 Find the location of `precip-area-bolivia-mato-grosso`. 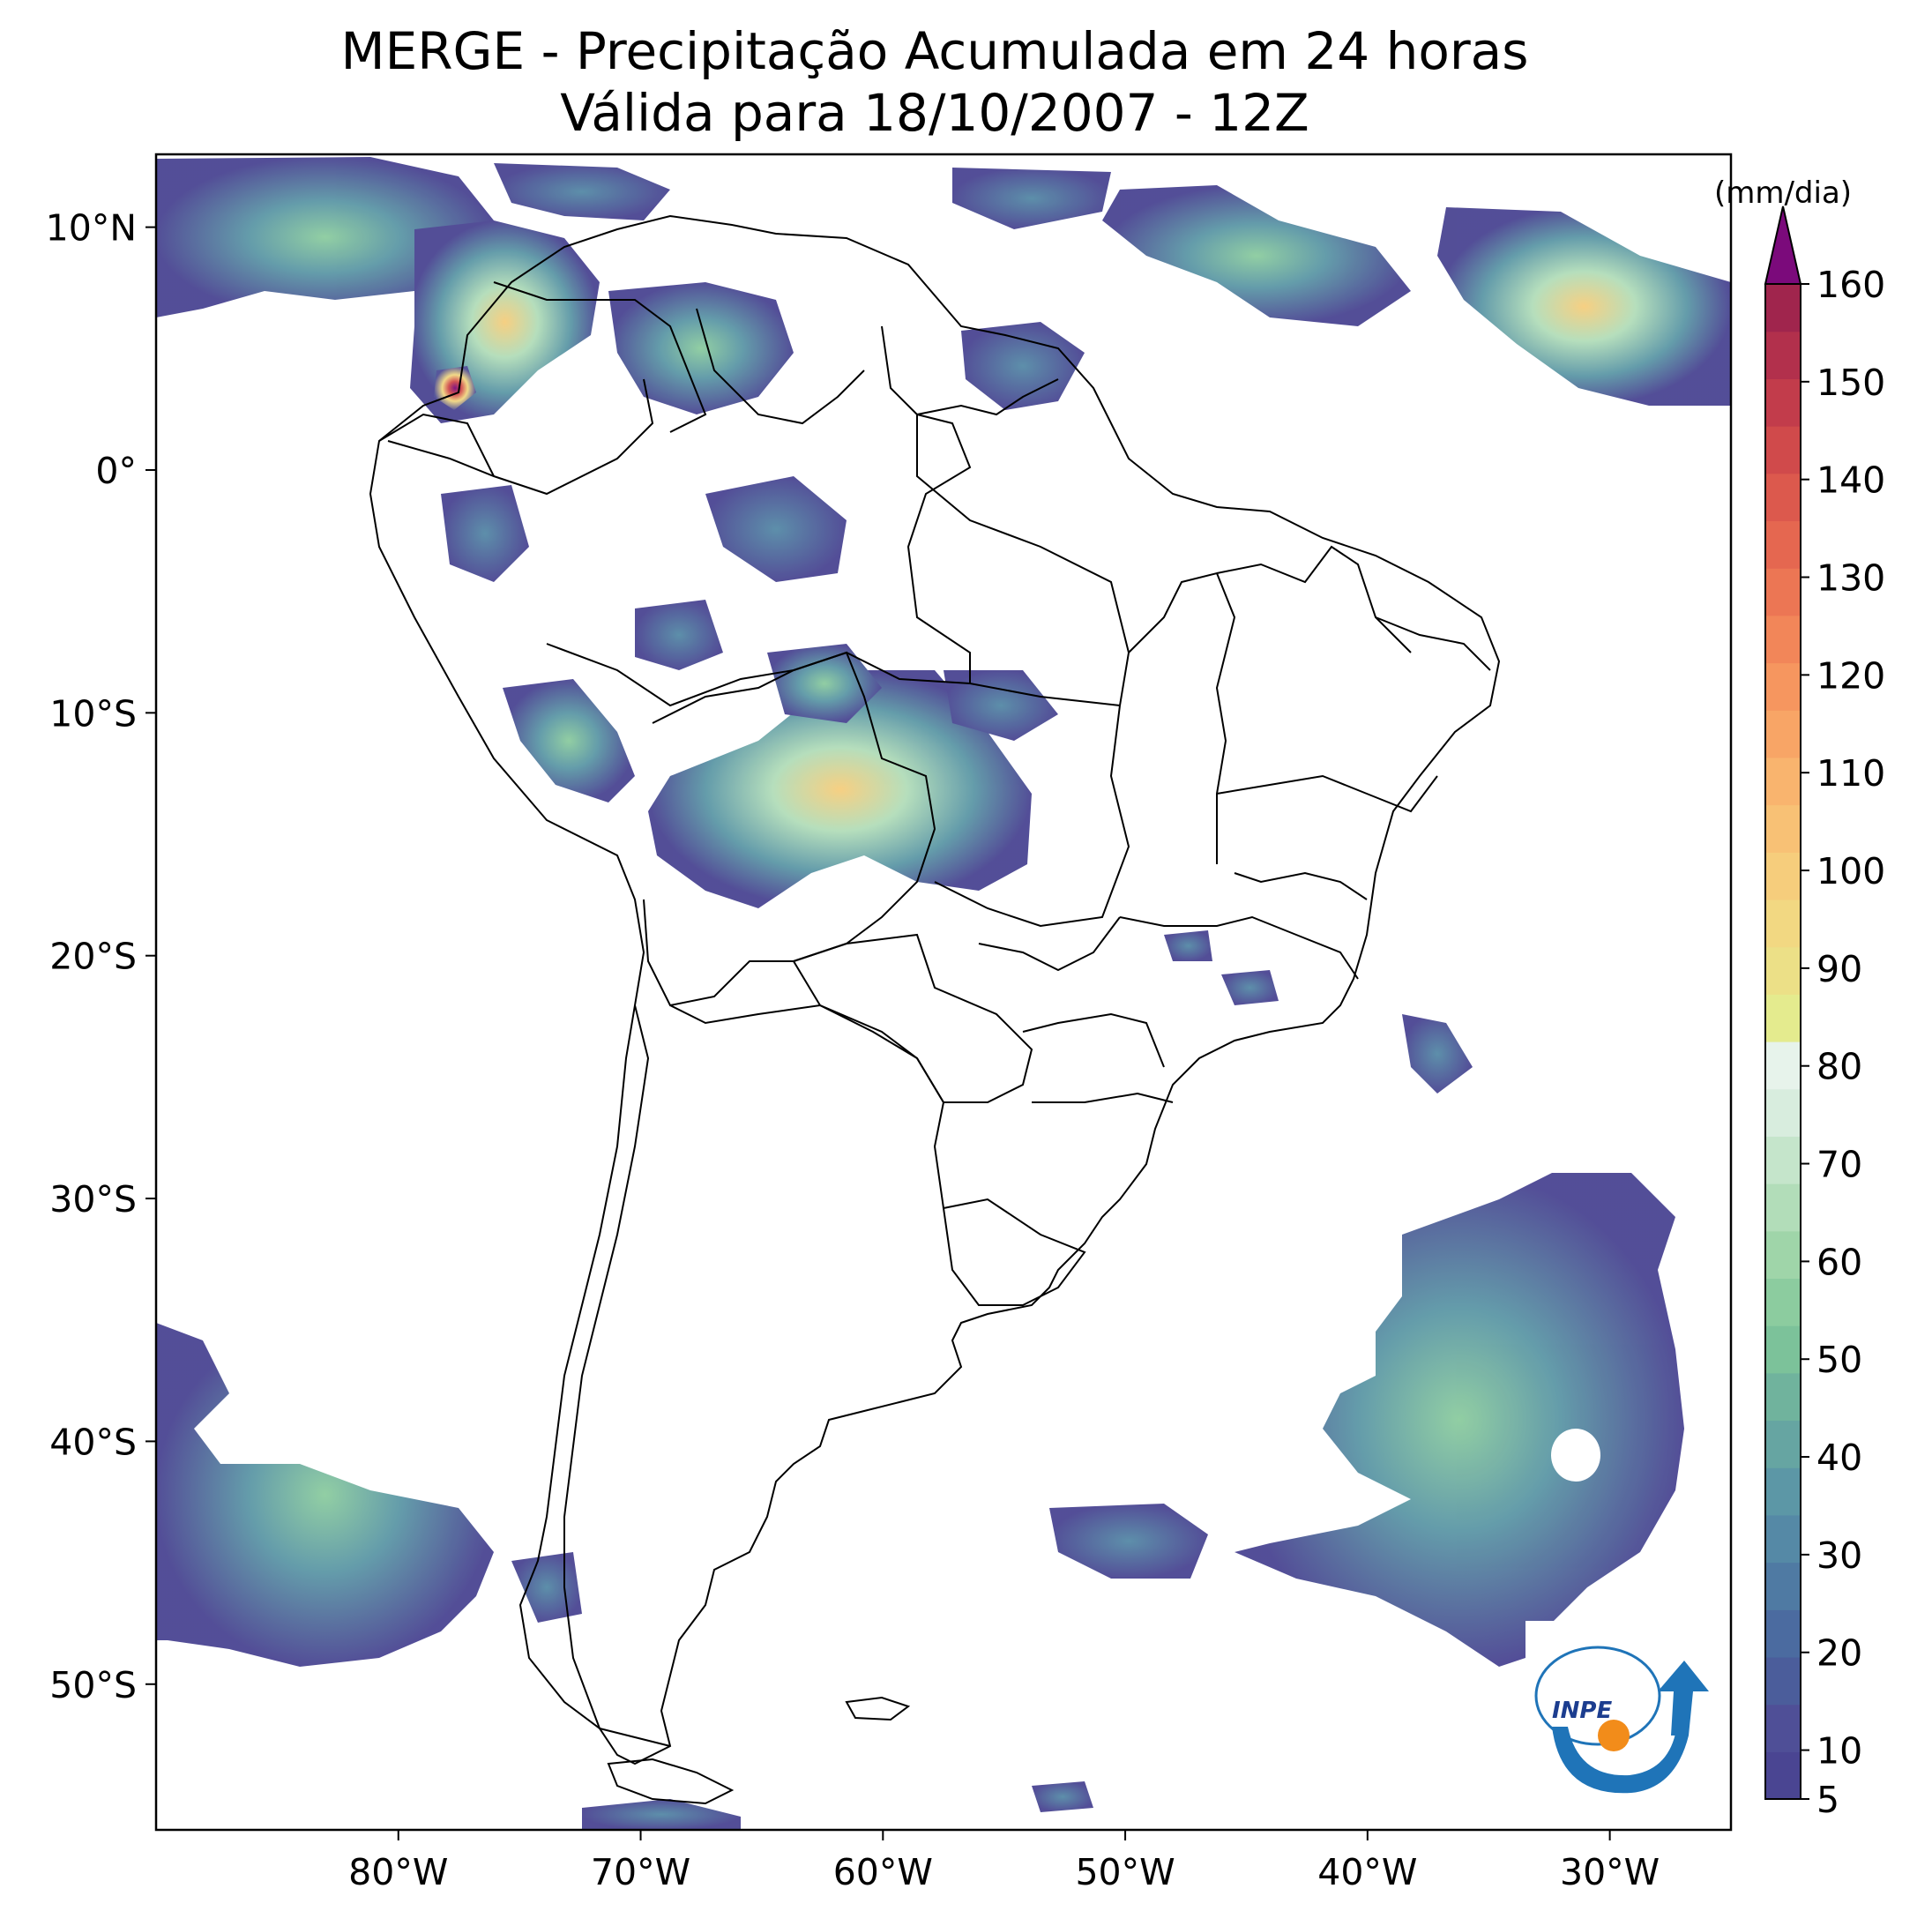

precip-area-bolivia-mato-grosso is located at coordinates (840, 789).